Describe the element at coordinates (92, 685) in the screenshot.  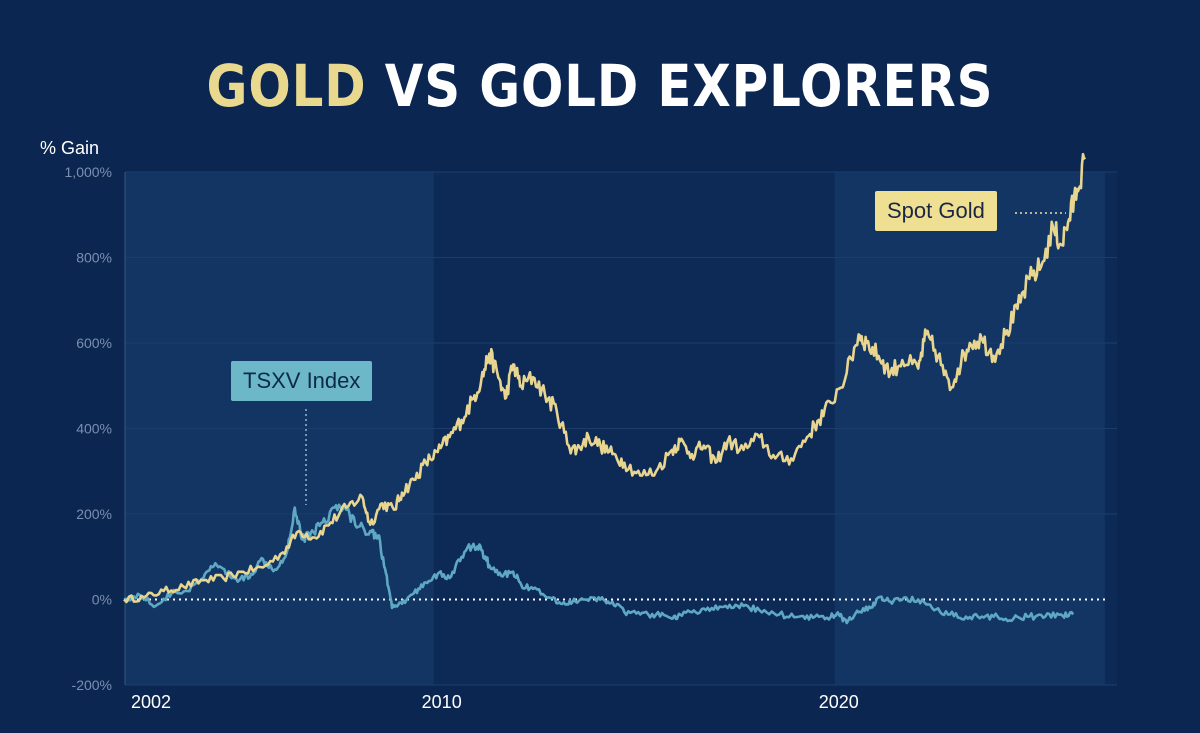
I see `y-tick-label: -200%` at that location.